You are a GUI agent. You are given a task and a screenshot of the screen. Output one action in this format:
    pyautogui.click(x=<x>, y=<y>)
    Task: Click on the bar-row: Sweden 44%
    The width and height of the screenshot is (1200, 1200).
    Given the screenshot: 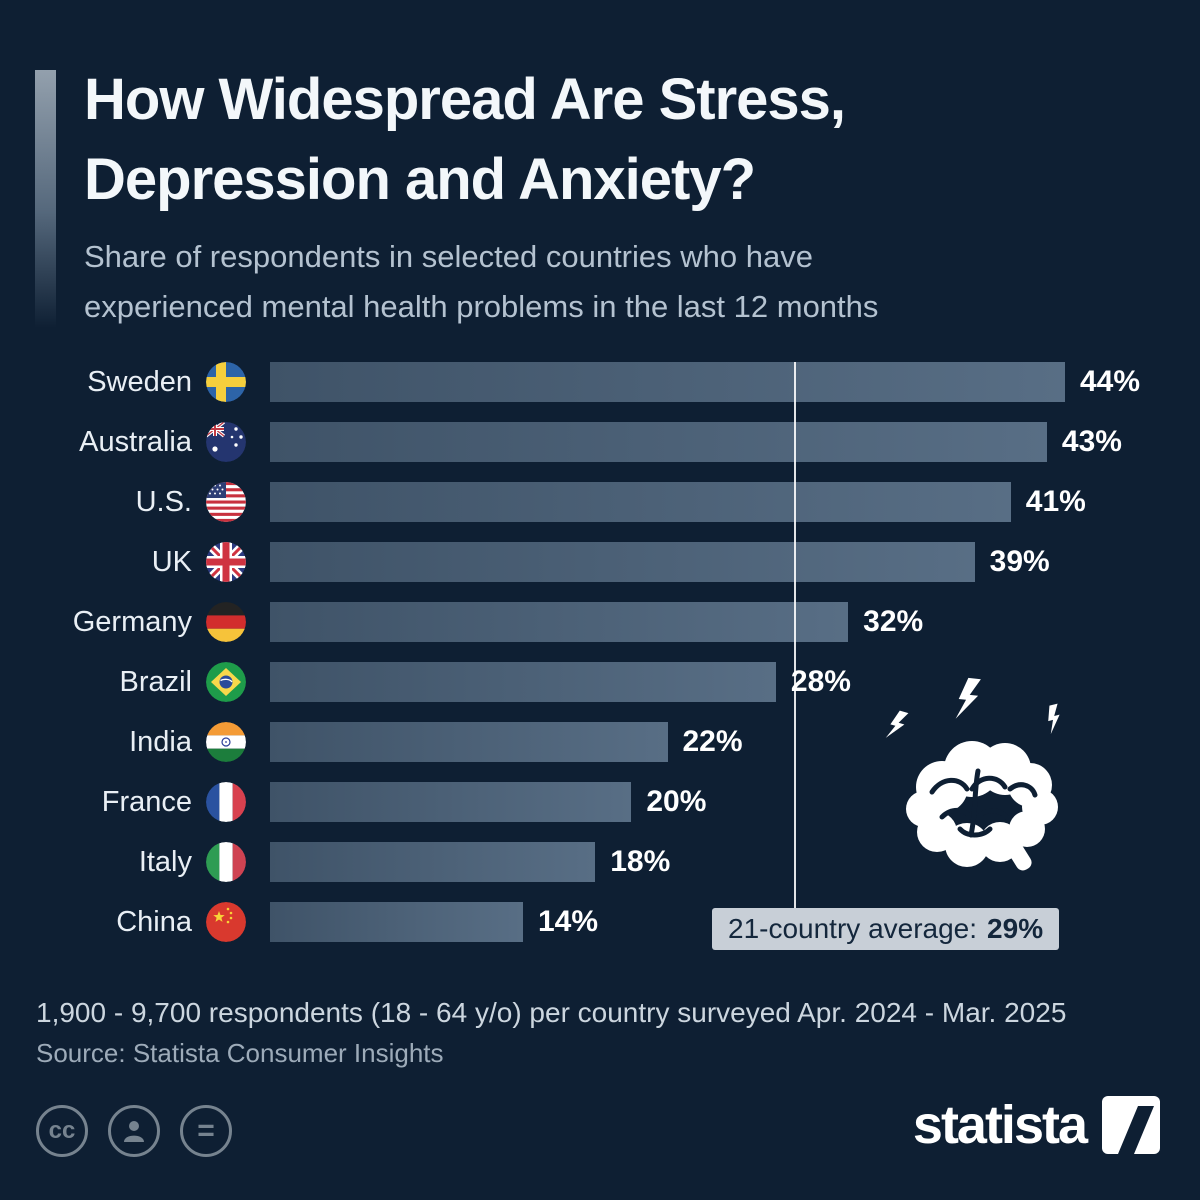 What is the action you would take?
    pyautogui.click(x=600, y=382)
    